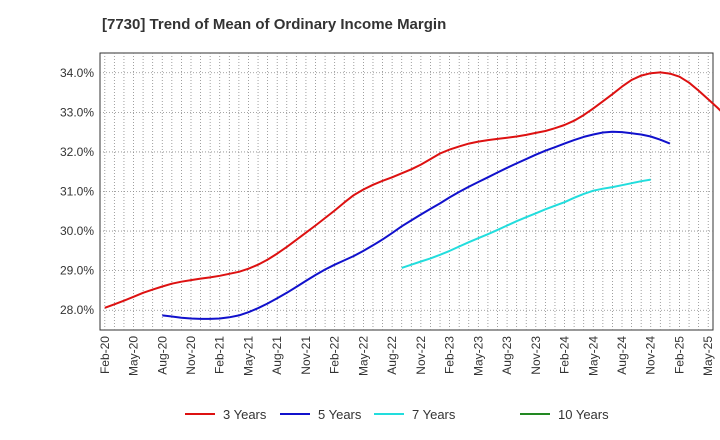 The height and width of the screenshot is (440, 720). Describe the element at coordinates (397, 414) in the screenshot. I see `legend: 3 Years 5 Years 7 Years 10 Years` at that location.